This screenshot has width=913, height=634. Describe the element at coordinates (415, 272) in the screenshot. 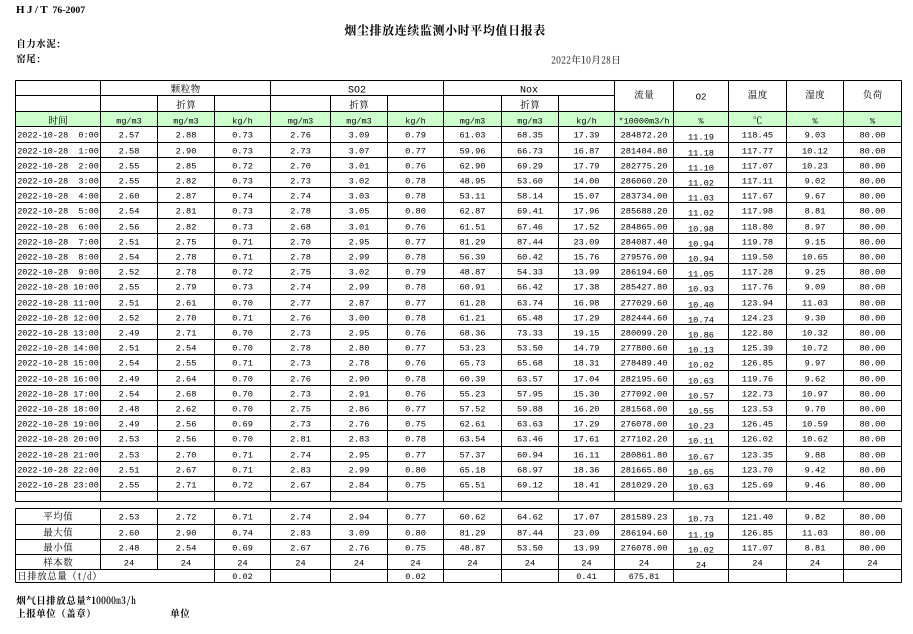

I see `svg-text: 0.79` at that location.